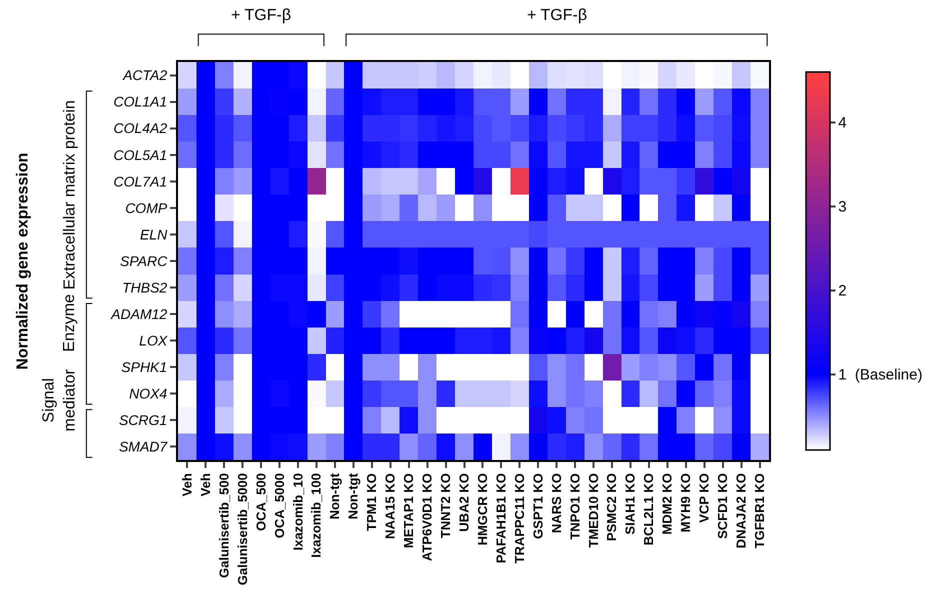  What do you see at coordinates (842, 291) in the screenshot?
I see `color-bar-label: 2` at bounding box center [842, 291].